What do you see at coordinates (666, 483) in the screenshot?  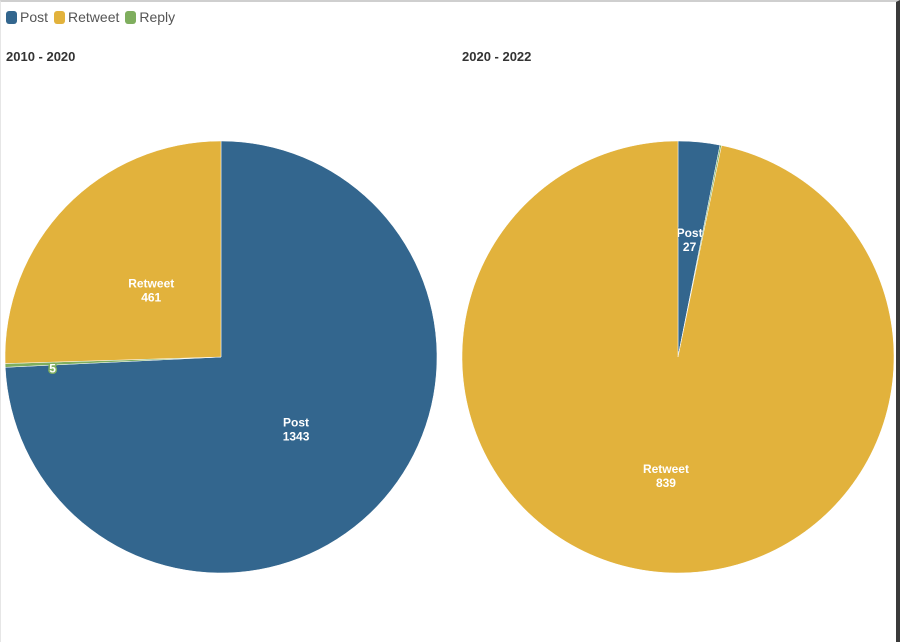 I see `pie-1-value-retweet: 839` at bounding box center [666, 483].